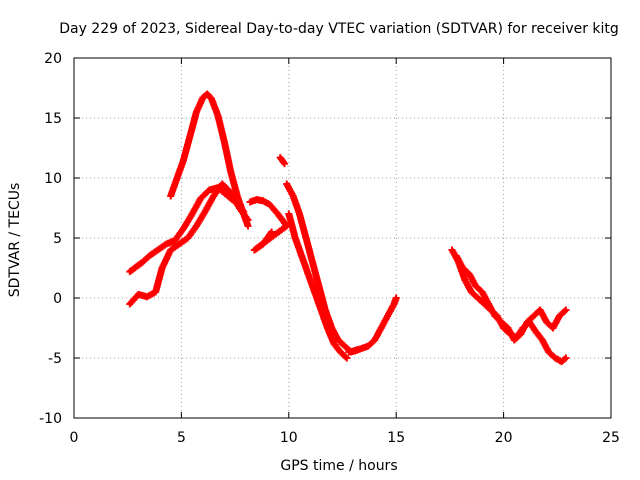  I want to click on y-axis-label: SDTVAR / TECUs, so click(15, 240).